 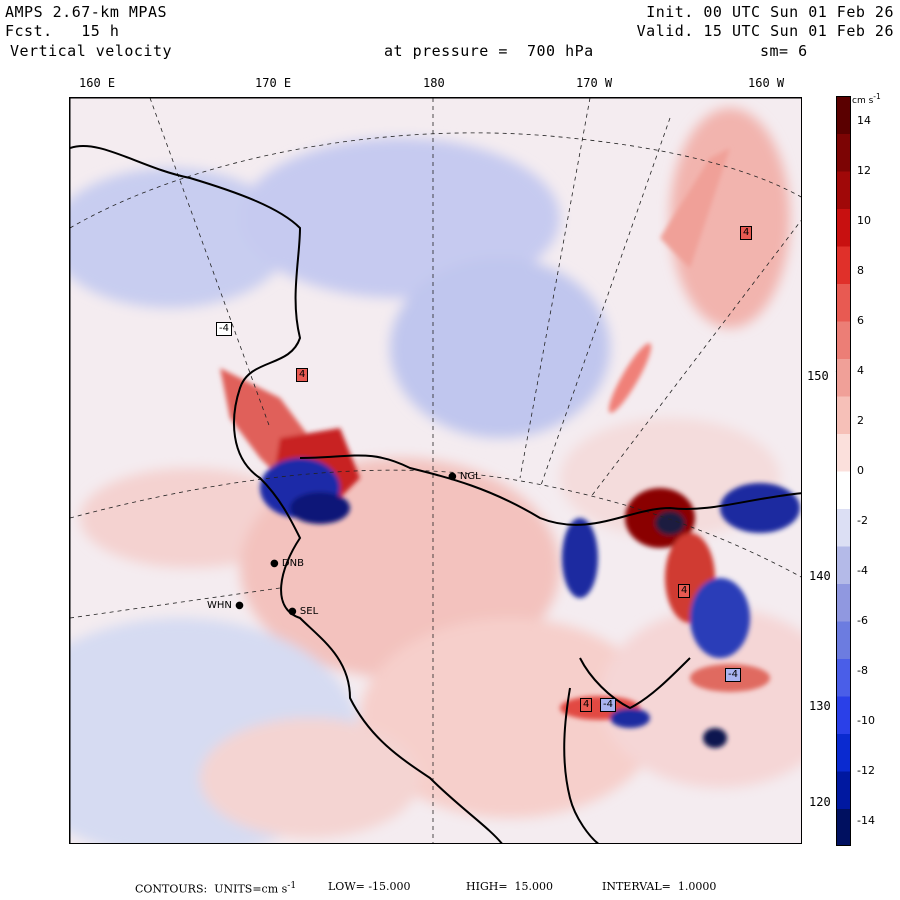 What do you see at coordinates (273, 83) in the screenshot?
I see `lon-label-170e: 170 E` at bounding box center [273, 83].